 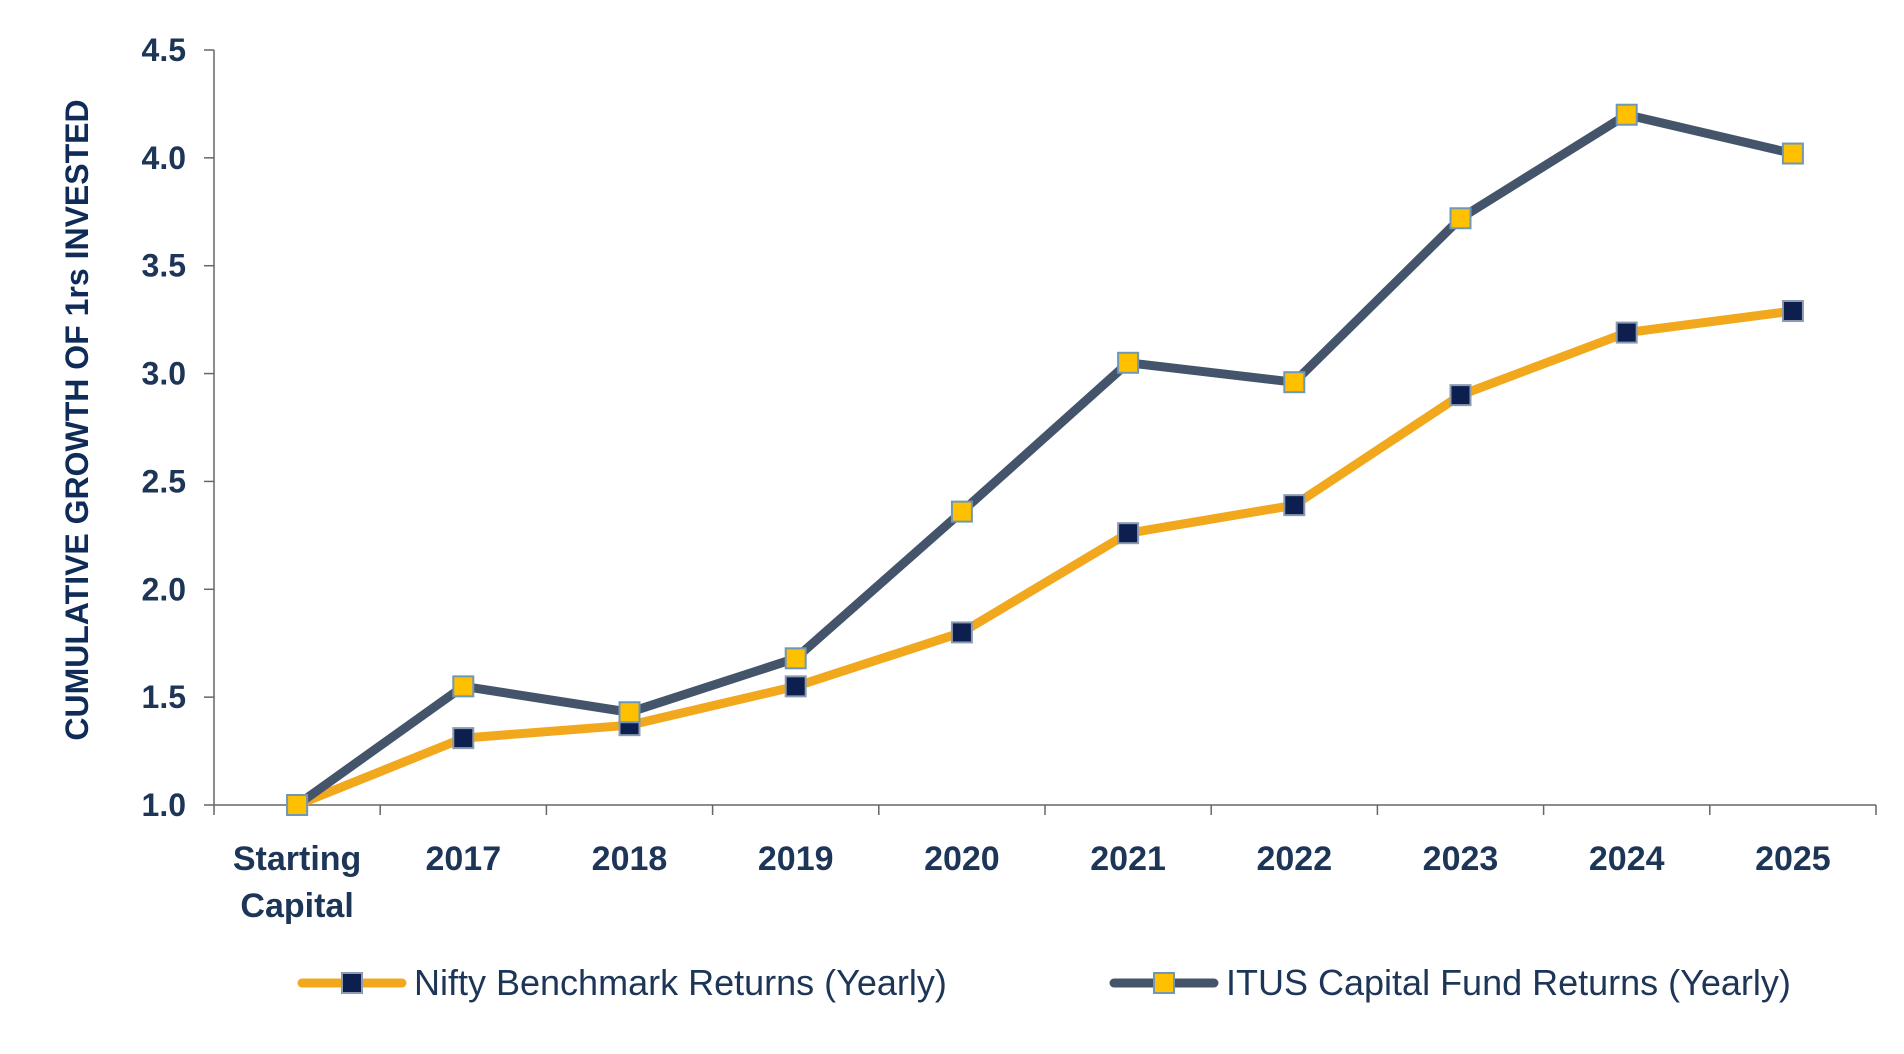 I want to click on y-tick-label: 3.0, so click(x=164, y=374).